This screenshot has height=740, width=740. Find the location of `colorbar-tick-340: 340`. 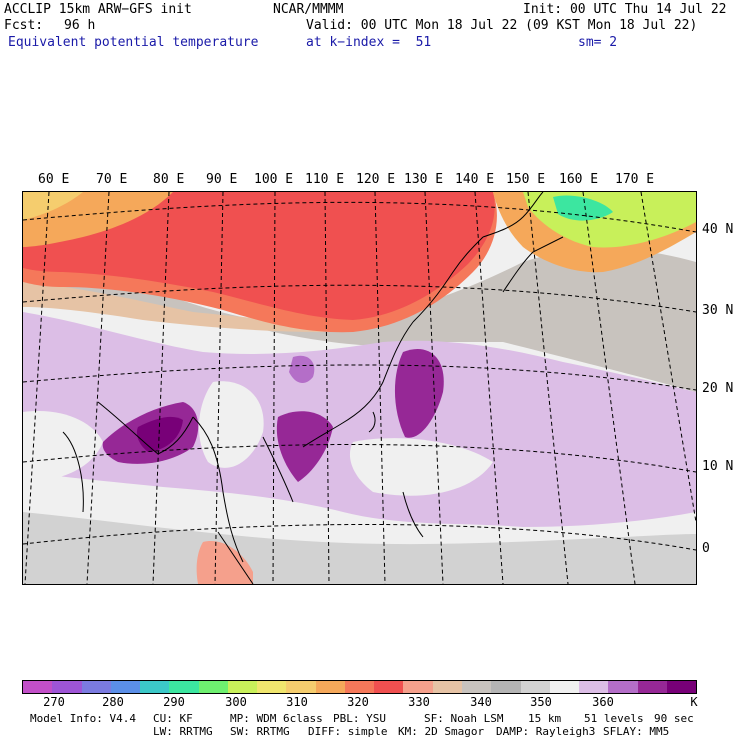

colorbar-tick-340: 340 is located at coordinates (481, 702).